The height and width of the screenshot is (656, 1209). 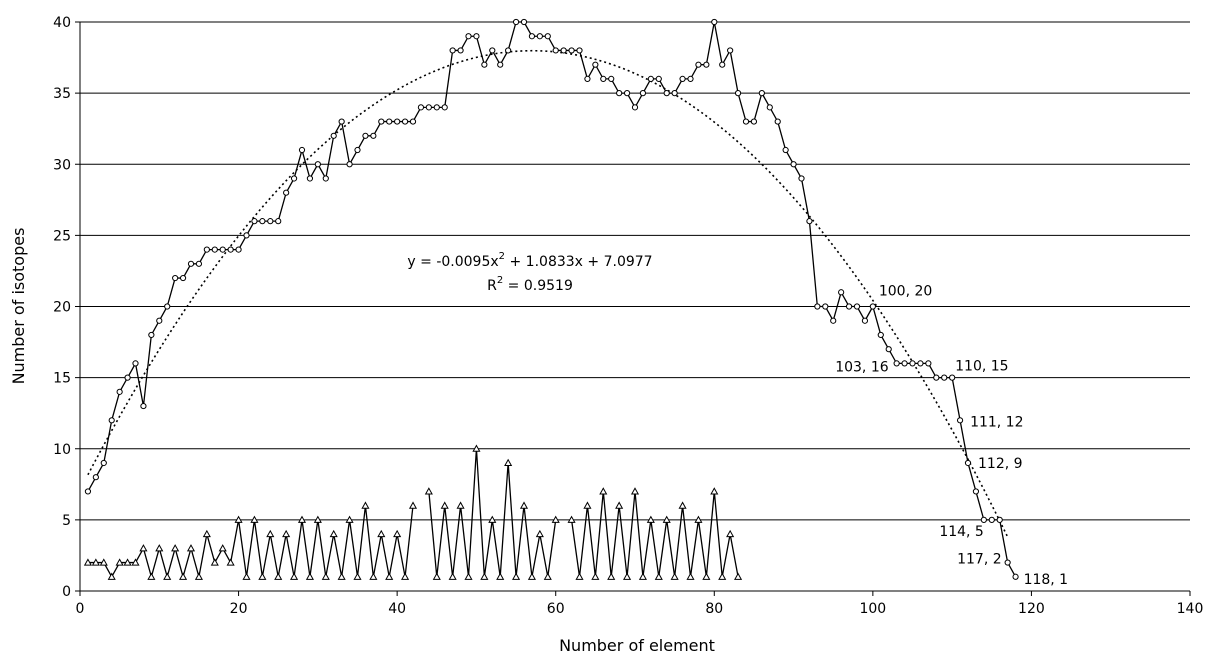 I want to click on y-axis-title: Number of isotopes, so click(x=18, y=306).